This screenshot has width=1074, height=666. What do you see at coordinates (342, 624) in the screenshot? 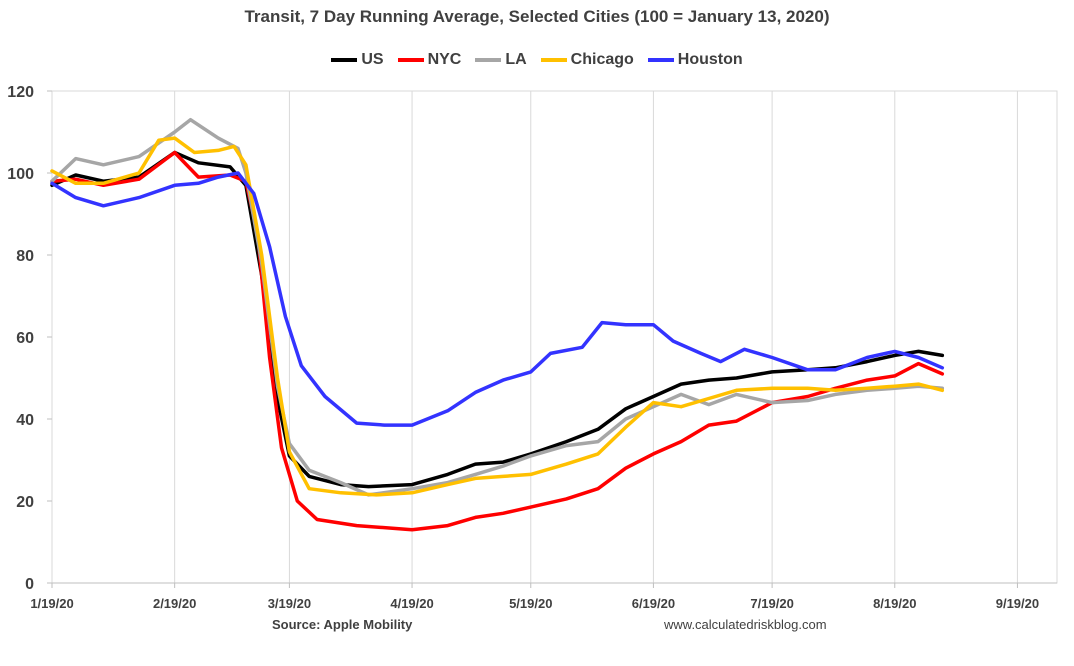
I see `source-note: Source: Apple Mobility` at bounding box center [342, 624].